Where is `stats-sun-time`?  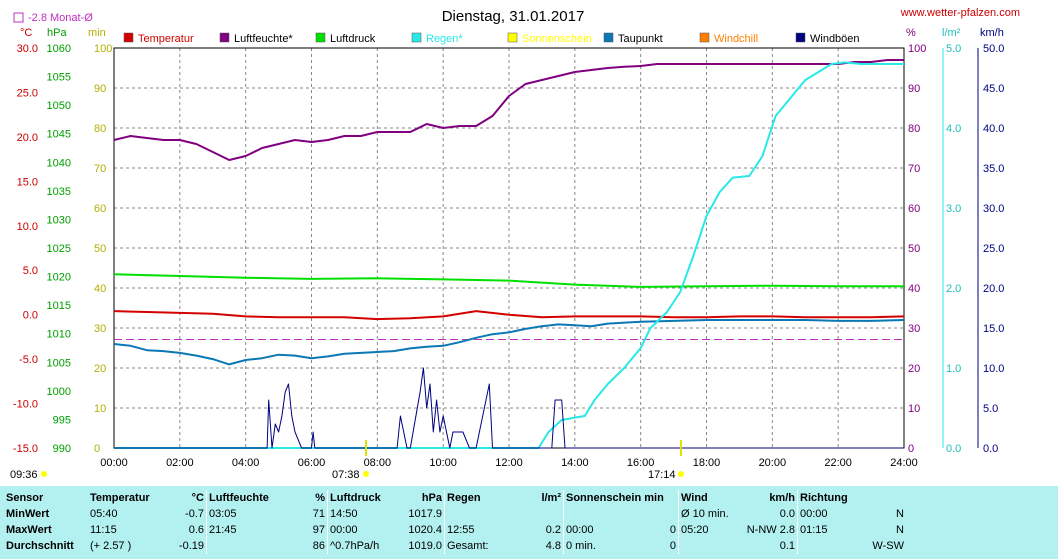
stats-sun-time is located at coordinates (607, 514).